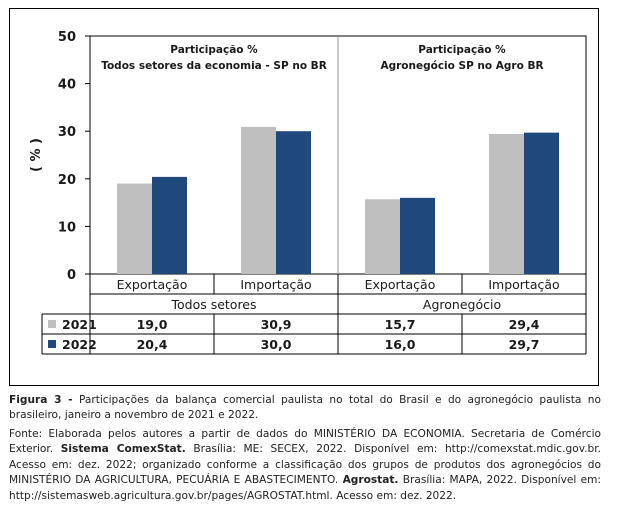 This screenshot has width=618, height=525. I want to click on data-label-2022-0: 20,4, so click(152, 344).